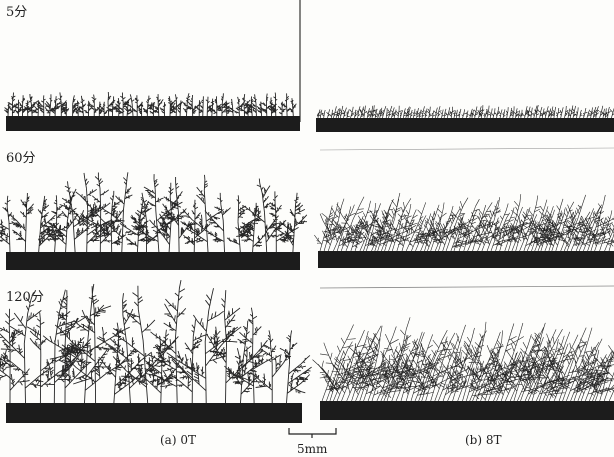  Describe the element at coordinates (483, 440) in the screenshot. I see `column-label: (b) 8T` at that location.